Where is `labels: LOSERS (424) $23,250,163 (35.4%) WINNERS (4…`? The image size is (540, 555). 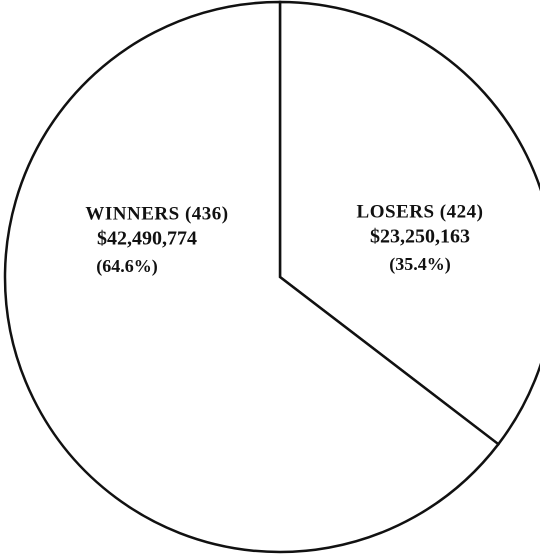 labels: LOSERS (424) $23,250,163 (35.4%) WINNERS (4… is located at coordinates (284, 239).